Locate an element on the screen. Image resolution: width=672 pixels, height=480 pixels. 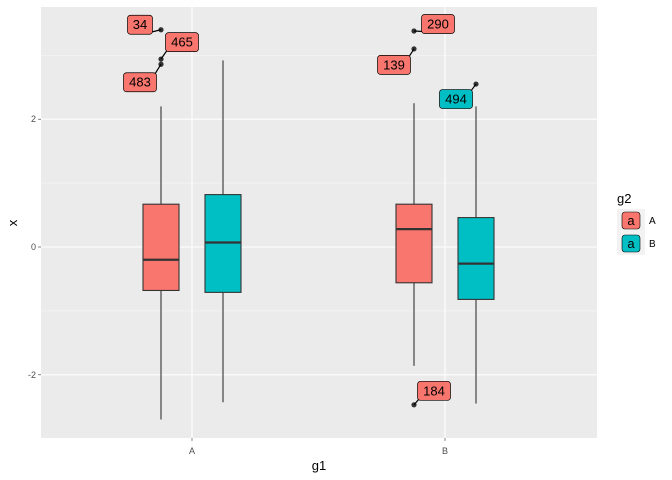
label-text: 290 is located at coordinates (438, 24).